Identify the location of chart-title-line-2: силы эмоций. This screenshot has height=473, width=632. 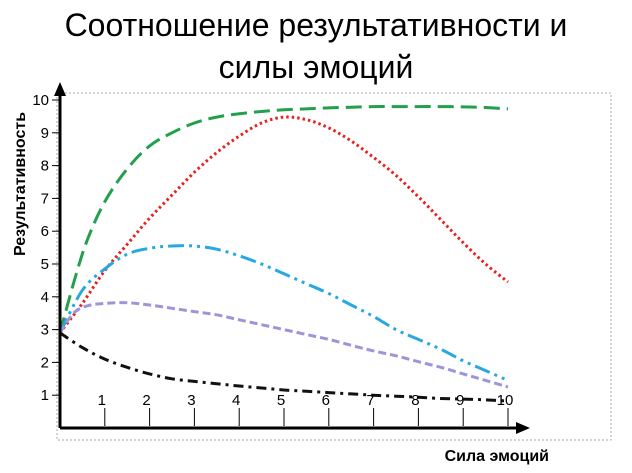
(316, 67).